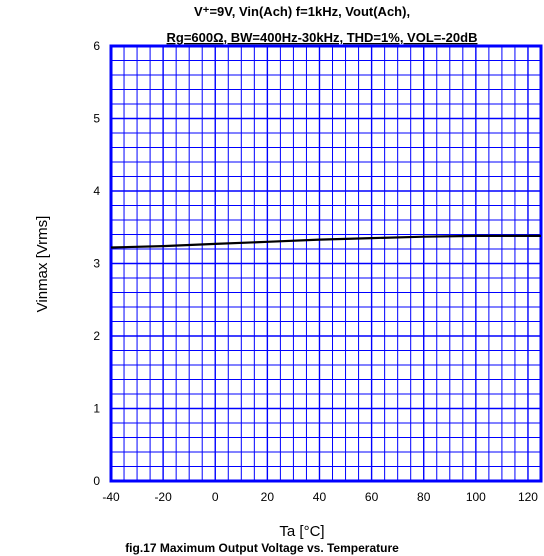 The width and height of the screenshot is (544, 556). I want to click on x-tick-label: -20, so click(163, 497).